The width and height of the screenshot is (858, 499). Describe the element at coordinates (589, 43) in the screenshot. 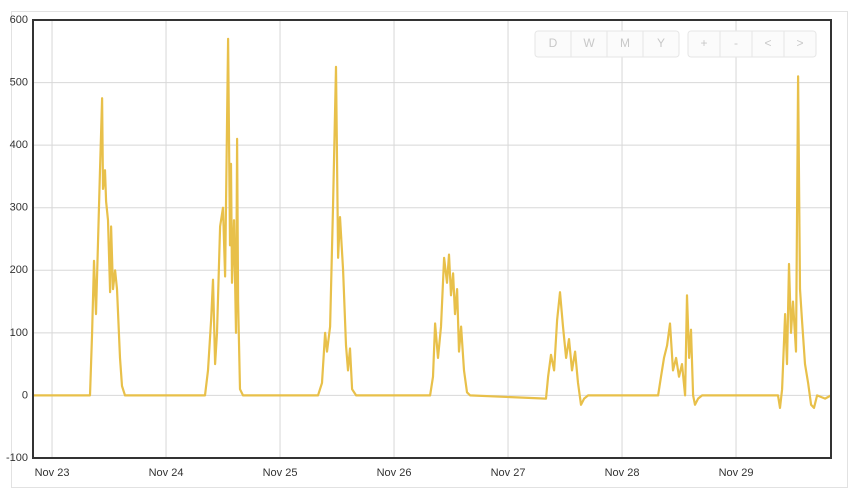

I see `button: W` at that location.